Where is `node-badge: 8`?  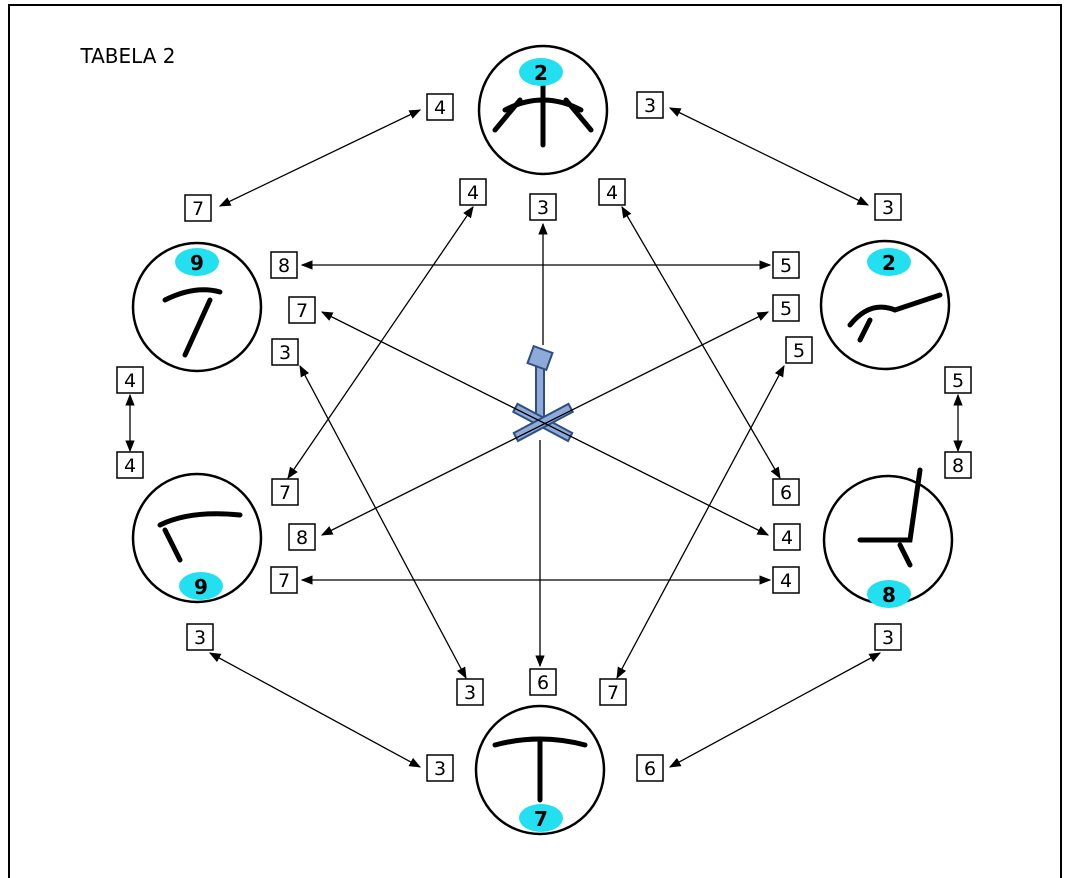 node-badge: 8 is located at coordinates (889, 595).